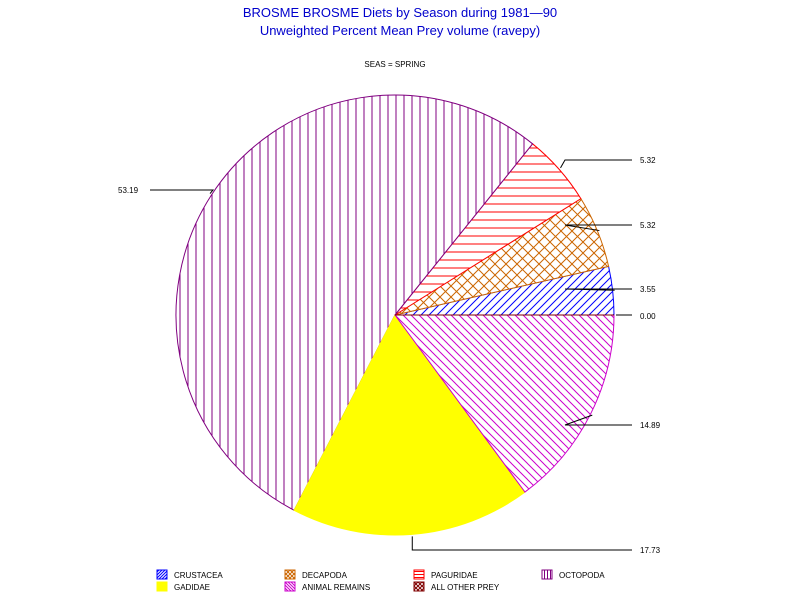  What do you see at coordinates (582, 575) in the screenshot?
I see `legend-label-octopoda: OCTOPODA` at bounding box center [582, 575].